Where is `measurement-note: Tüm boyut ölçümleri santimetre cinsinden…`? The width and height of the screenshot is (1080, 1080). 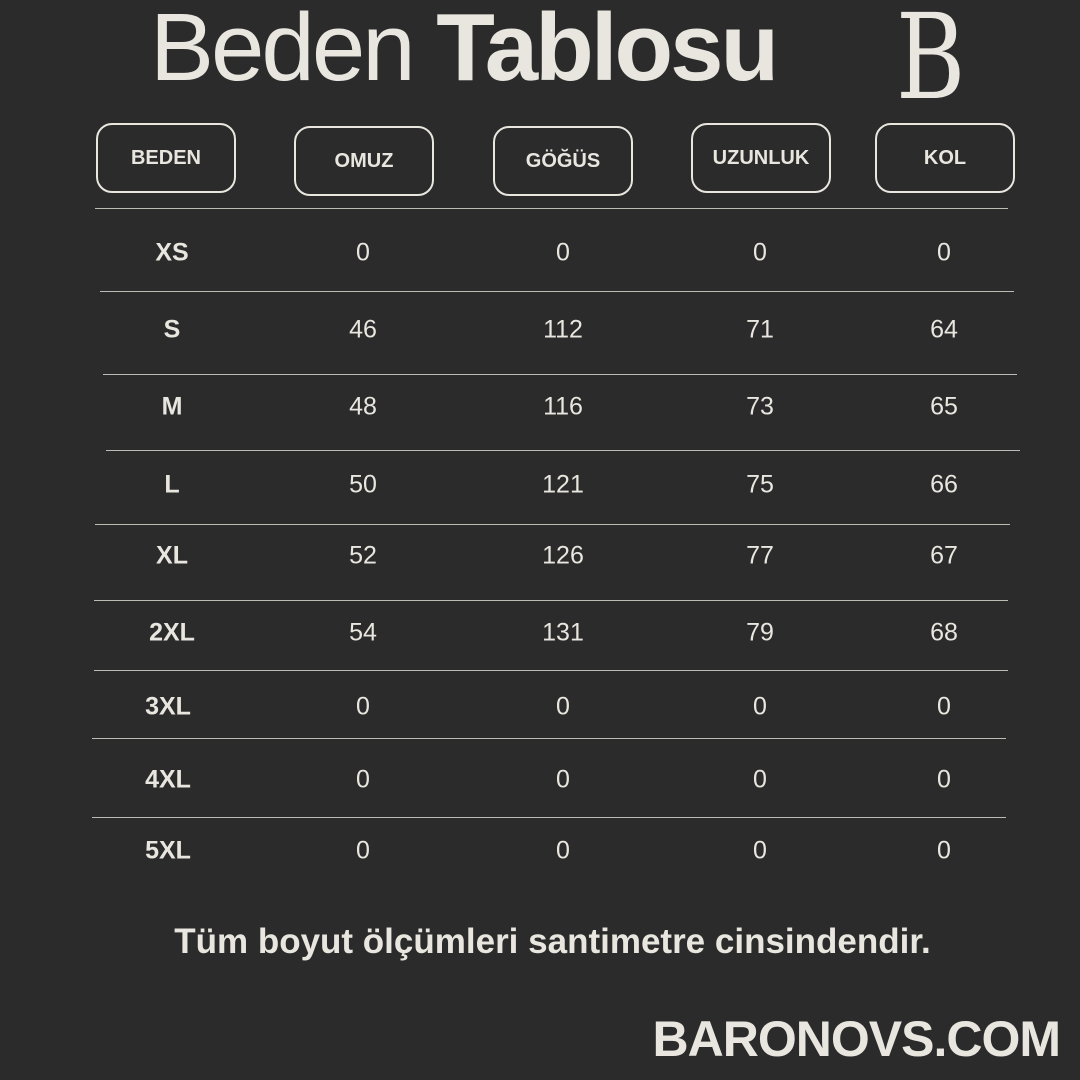 measurement-note: Tüm boyut ölçümleri santimetre cinsinden… is located at coordinates (552, 941).